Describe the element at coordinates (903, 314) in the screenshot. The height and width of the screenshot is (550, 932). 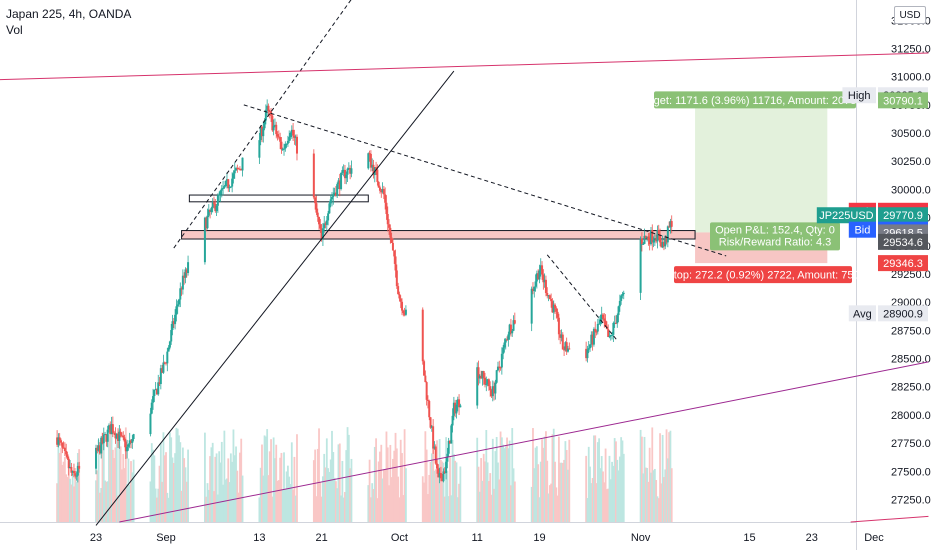
I see `price-tag-value: 28900.9` at that location.